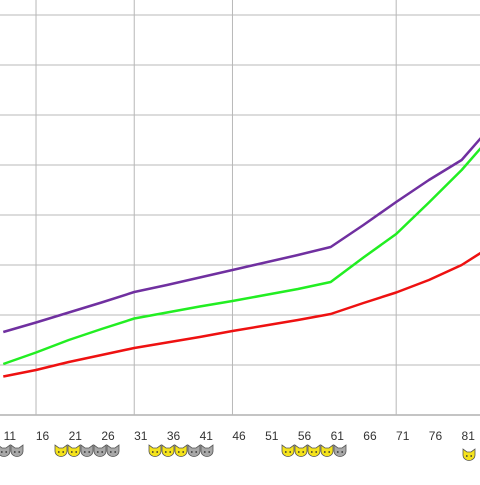 The width and height of the screenshot is (480, 485). What do you see at coordinates (305, 436) in the screenshot?
I see `x-tick-label: 56` at bounding box center [305, 436].